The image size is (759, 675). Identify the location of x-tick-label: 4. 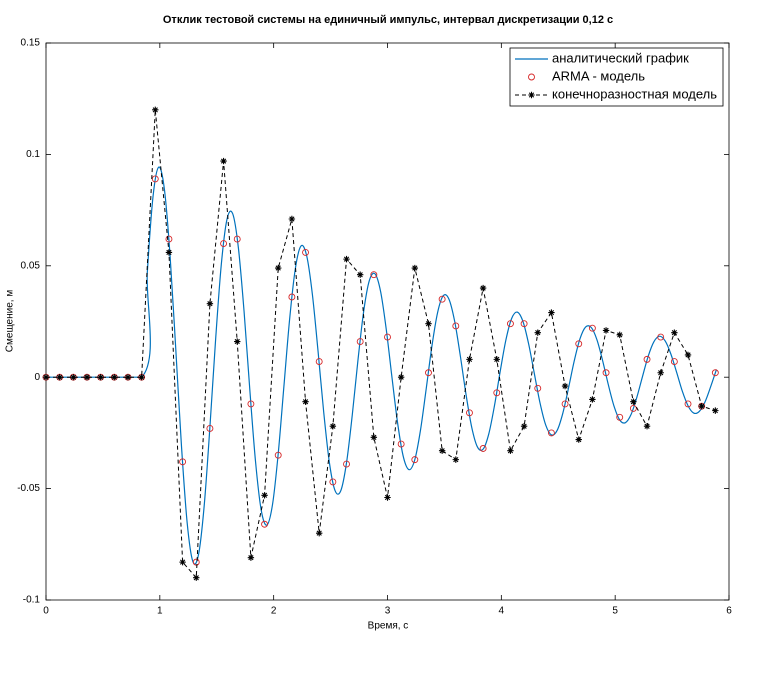
(502, 611).